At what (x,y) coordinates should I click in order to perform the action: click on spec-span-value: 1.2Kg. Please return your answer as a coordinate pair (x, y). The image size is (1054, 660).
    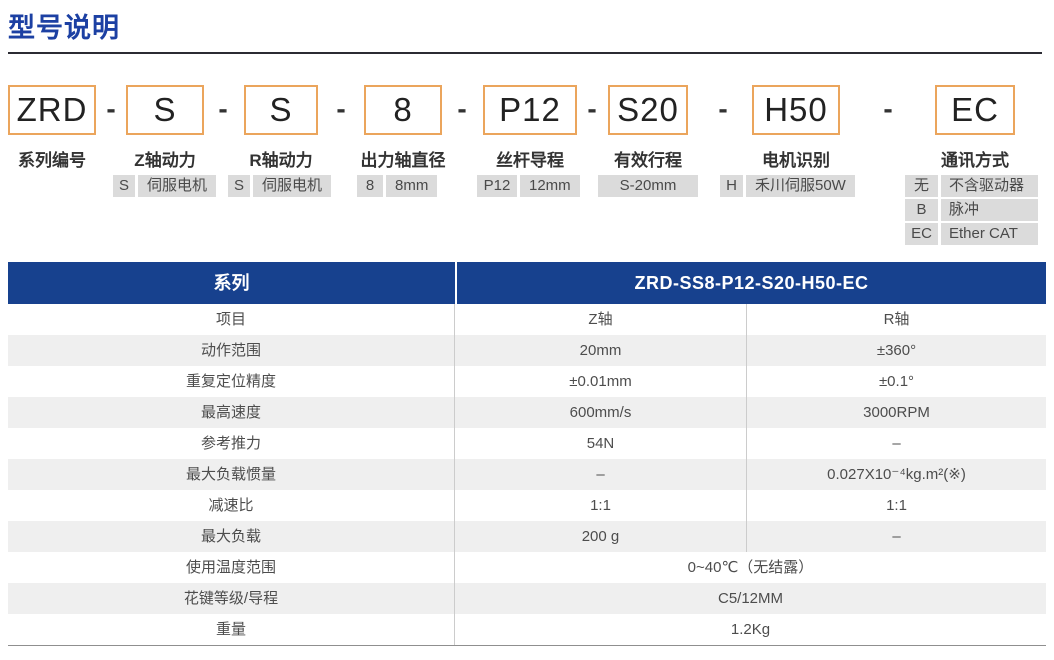
    Looking at the image, I should click on (750, 629).